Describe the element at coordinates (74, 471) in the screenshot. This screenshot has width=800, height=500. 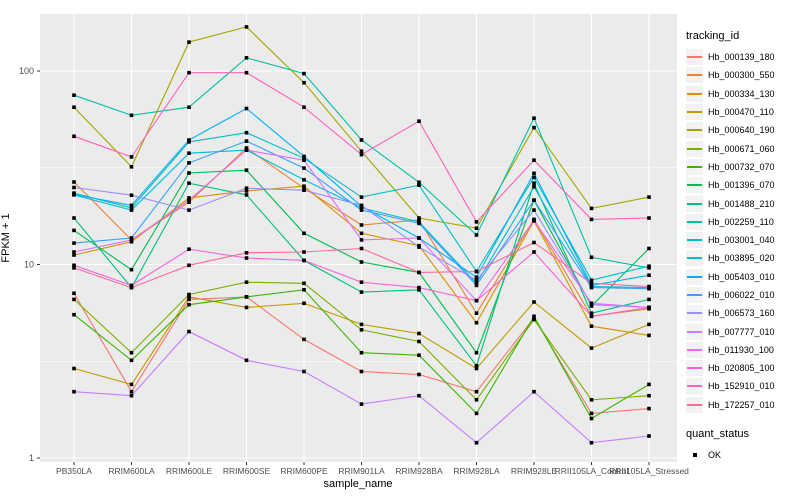
I see `x-tick-label: PB350LA` at that location.